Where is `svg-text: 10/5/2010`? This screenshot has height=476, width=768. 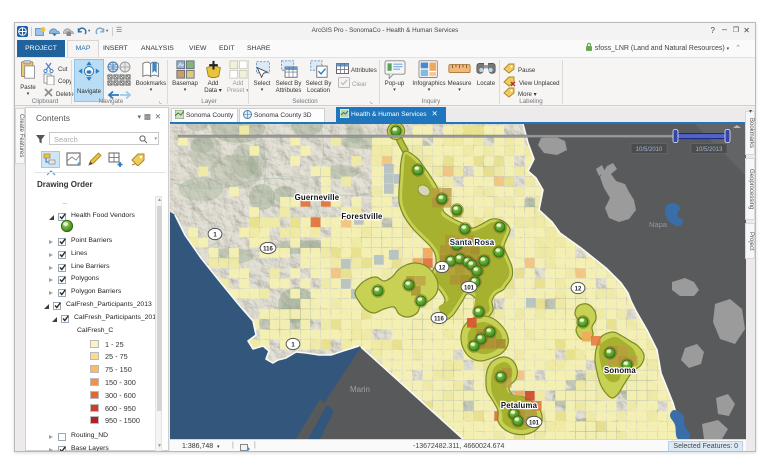 svg-text: 10/5/2010 is located at coordinates (649, 150).